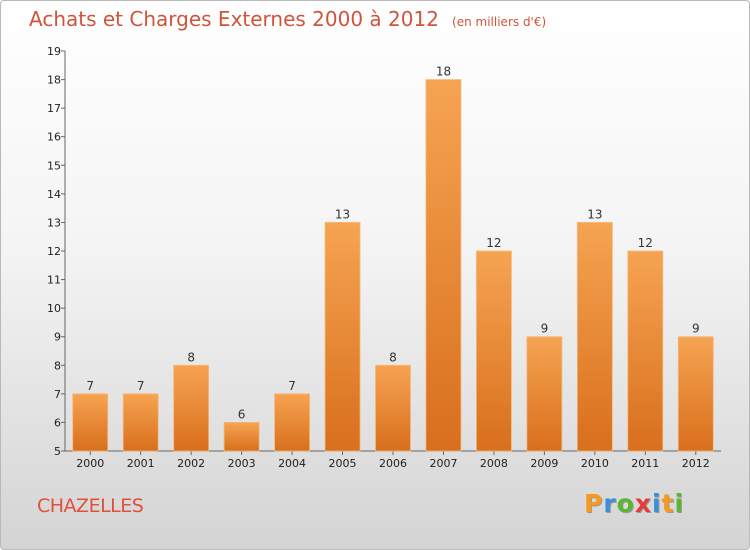  I want to click on y-tick-label: 5, so click(57, 451).